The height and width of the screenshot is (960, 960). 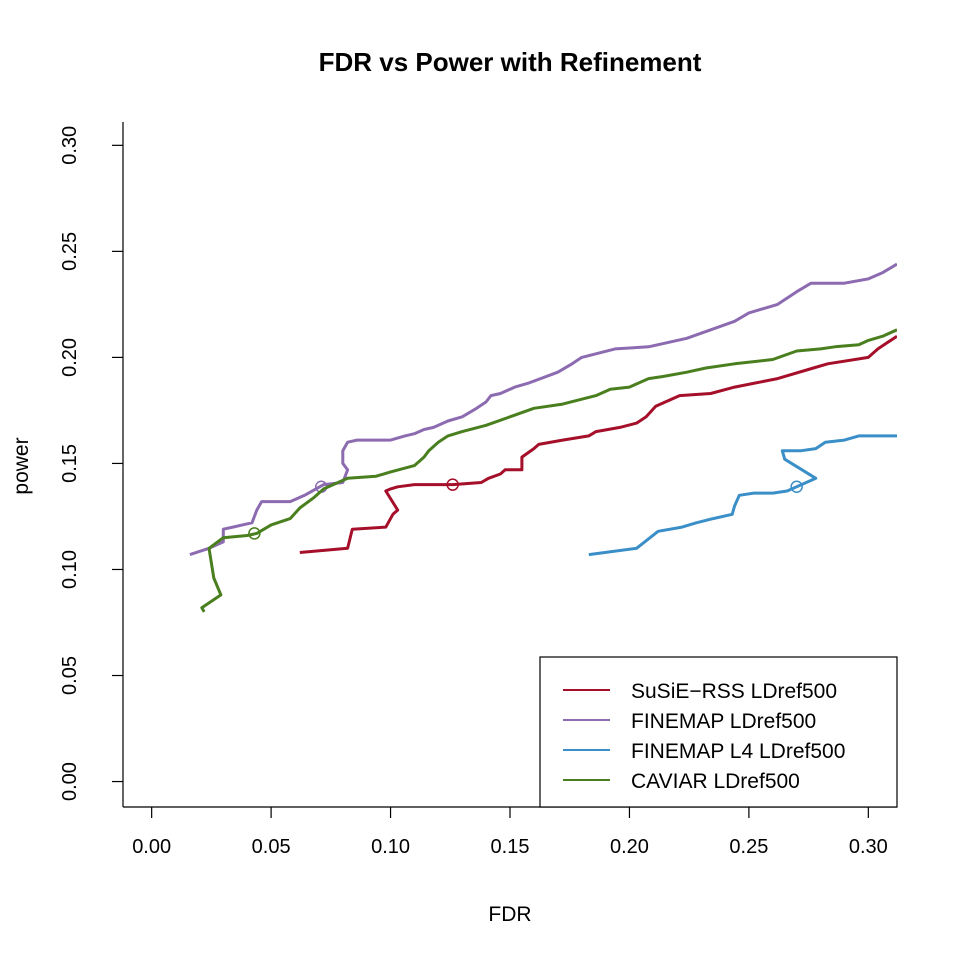 I want to click on y-tick-label: 0.30, so click(x=70, y=145).